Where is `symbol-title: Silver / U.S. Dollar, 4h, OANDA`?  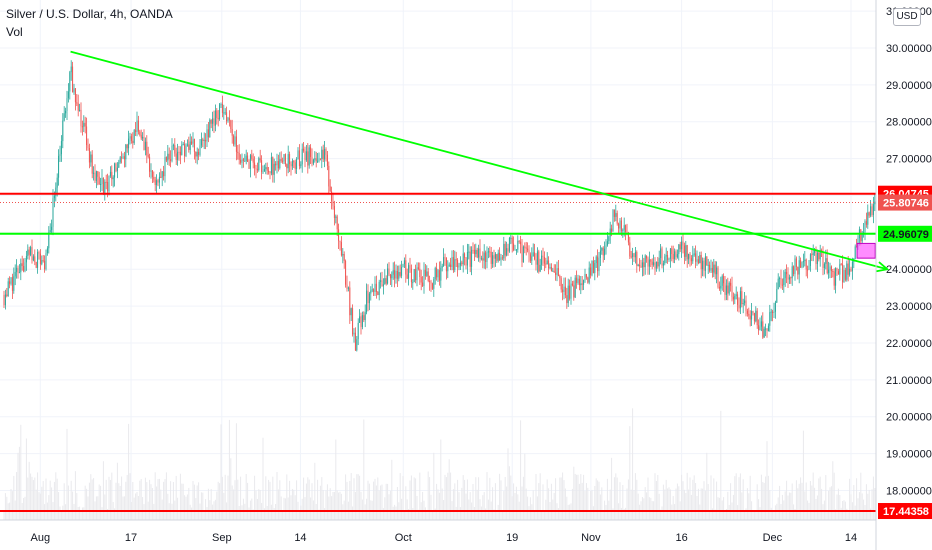 symbol-title: Silver / U.S. Dollar, 4h, OANDA is located at coordinates (89, 14).